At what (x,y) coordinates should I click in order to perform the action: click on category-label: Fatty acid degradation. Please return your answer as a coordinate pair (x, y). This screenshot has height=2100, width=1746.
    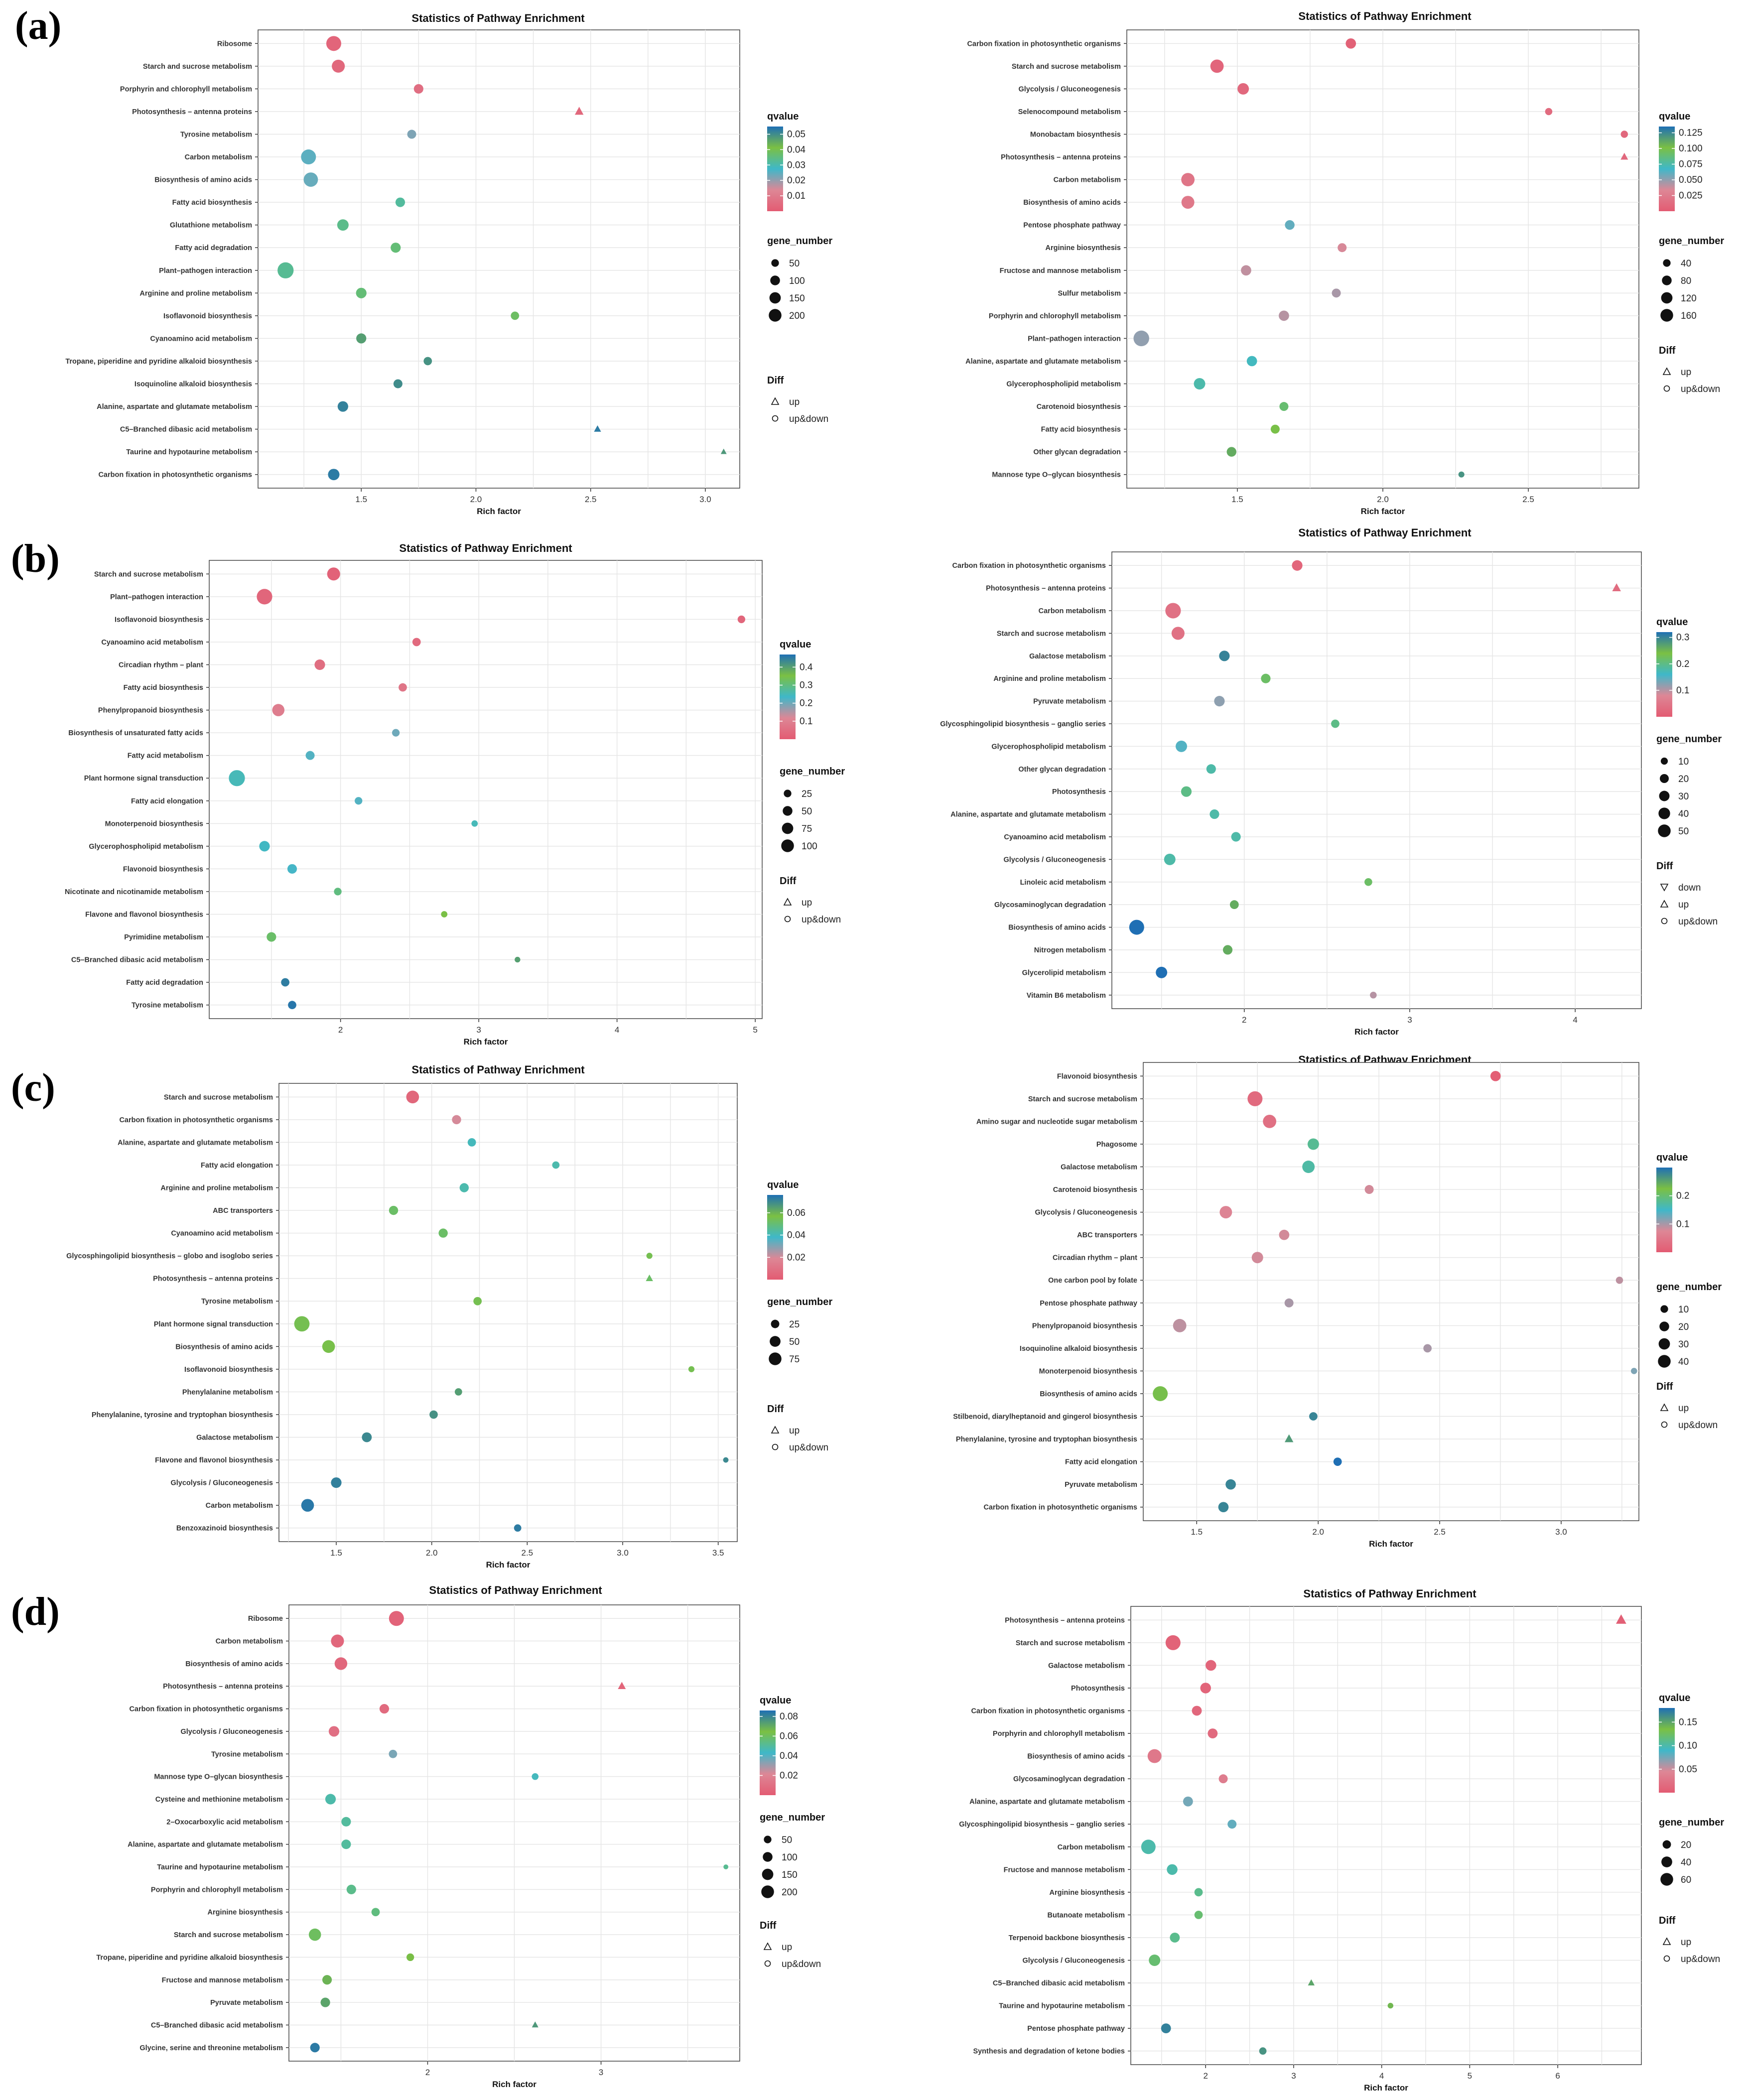
    Looking at the image, I should click on (164, 983).